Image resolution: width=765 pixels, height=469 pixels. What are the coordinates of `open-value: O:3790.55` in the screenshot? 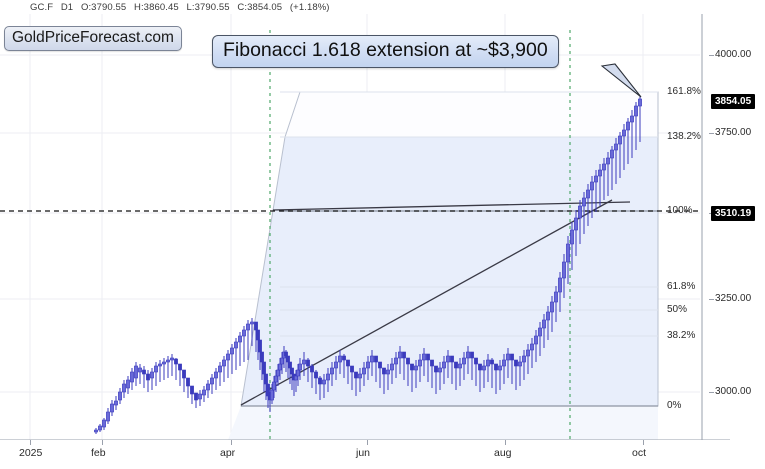 It's located at (103, 7).